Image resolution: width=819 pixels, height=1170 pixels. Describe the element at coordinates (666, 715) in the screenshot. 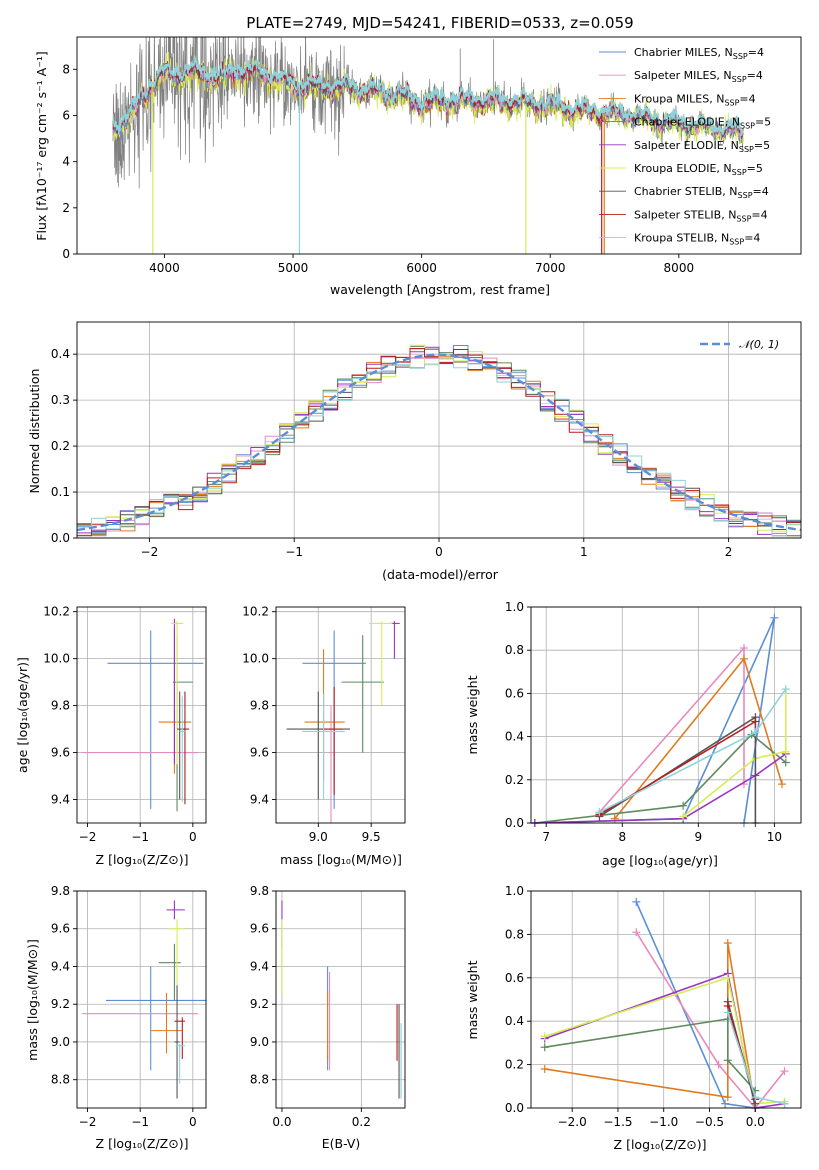

I see `age-weight-frame` at that location.